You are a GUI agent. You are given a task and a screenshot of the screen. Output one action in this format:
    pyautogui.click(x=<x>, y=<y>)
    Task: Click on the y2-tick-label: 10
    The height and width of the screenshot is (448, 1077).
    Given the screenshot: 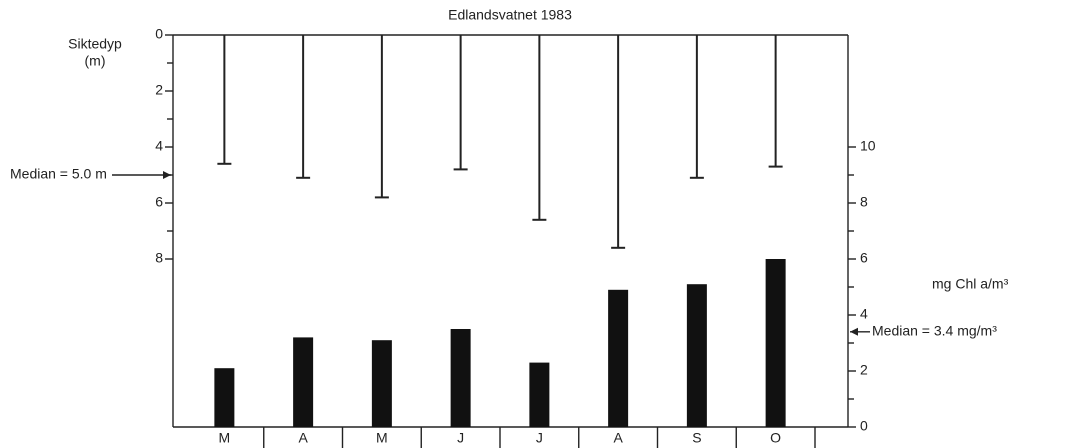 What is the action you would take?
    pyautogui.click(x=868, y=146)
    